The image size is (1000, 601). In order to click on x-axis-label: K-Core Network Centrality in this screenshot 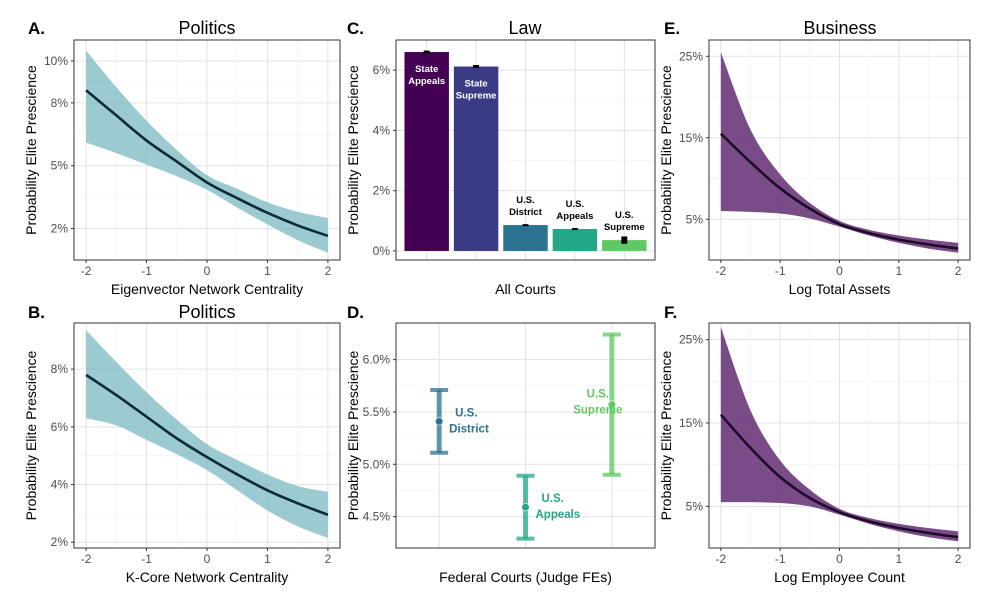, I will do `click(207, 577)`.